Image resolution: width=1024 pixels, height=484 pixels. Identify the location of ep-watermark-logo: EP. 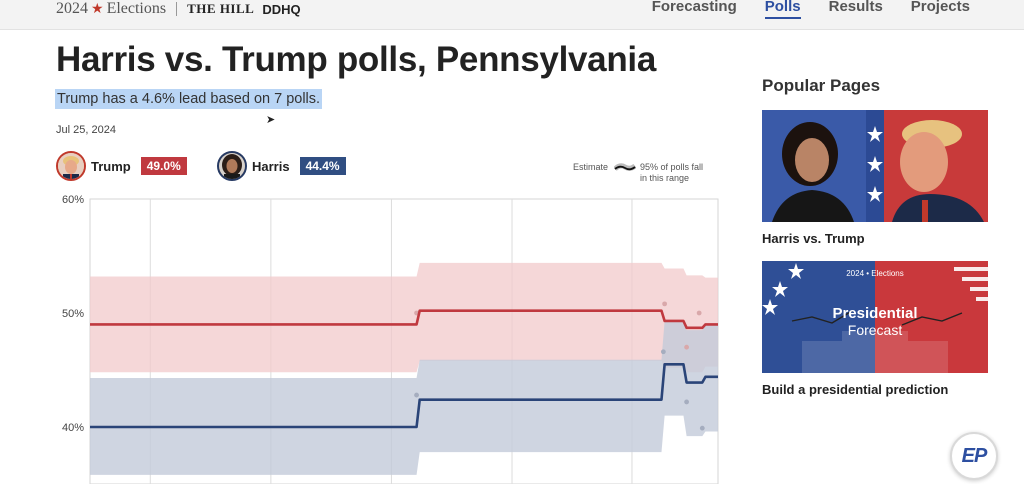
(974, 456).